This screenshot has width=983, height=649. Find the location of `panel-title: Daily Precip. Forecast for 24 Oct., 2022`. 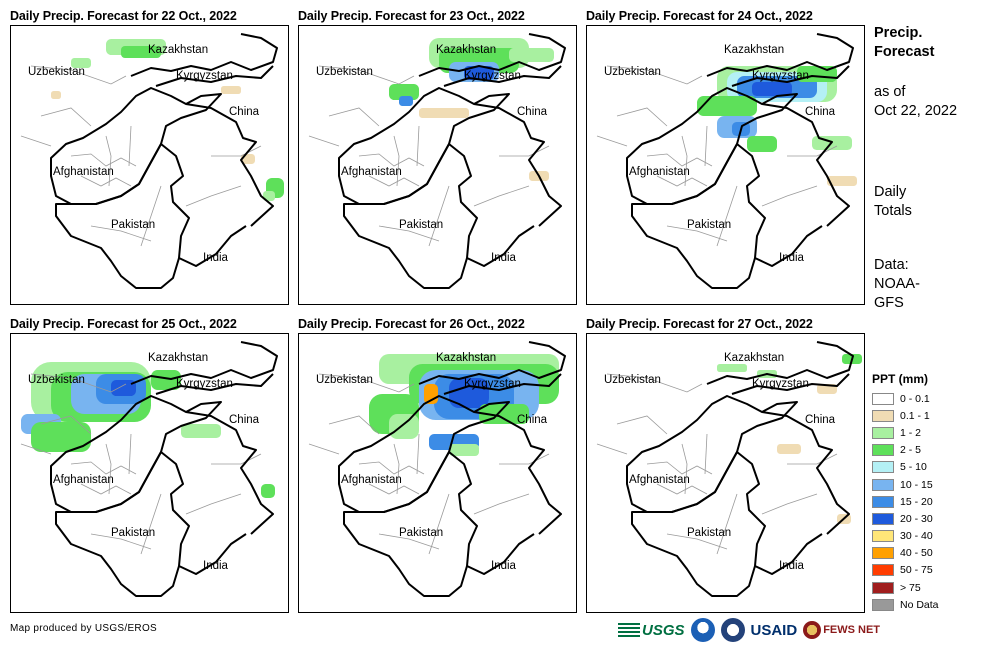

panel-title: Daily Precip. Forecast for 24 Oct., 2022 is located at coordinates (699, 16).